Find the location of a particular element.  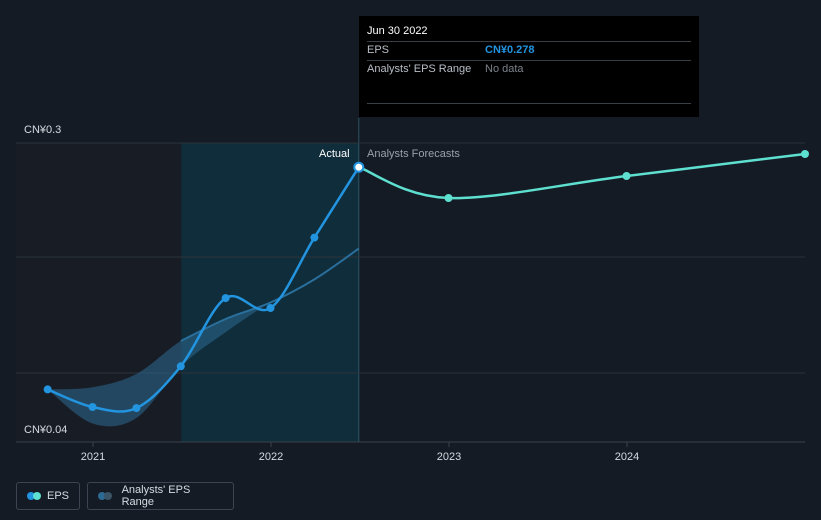

tooltip-range-row: Analysts' EPS Range No data is located at coordinates (529, 82).